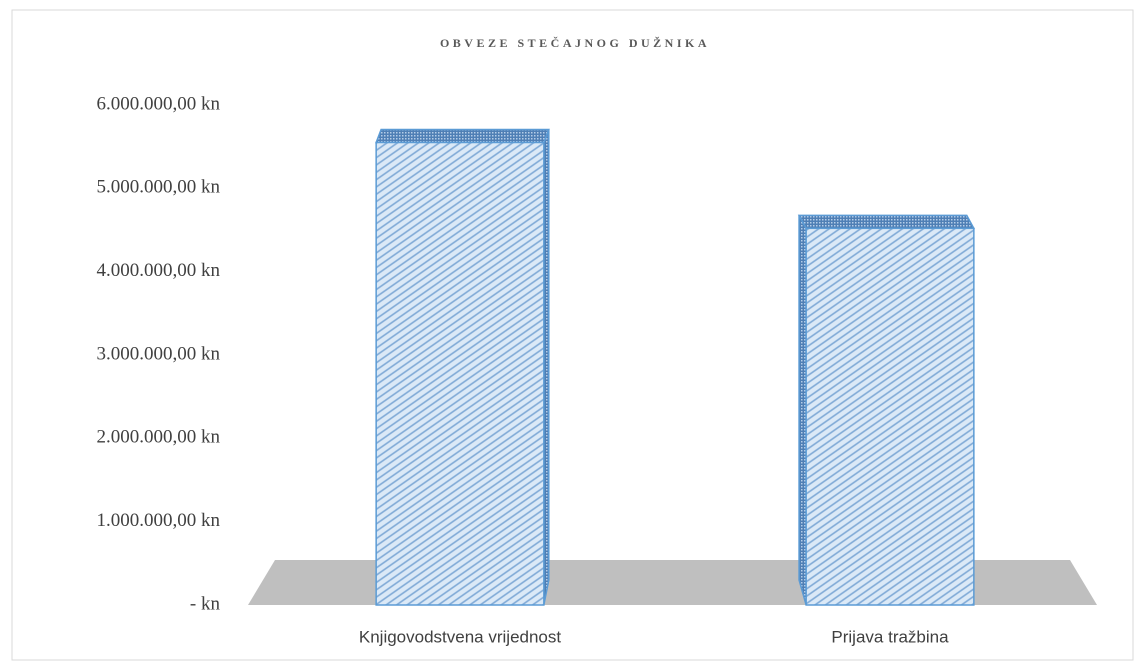 Image resolution: width=1145 pixels, height=672 pixels. I want to click on y-tick-label: 5.000.000,00 kn, so click(159, 187).